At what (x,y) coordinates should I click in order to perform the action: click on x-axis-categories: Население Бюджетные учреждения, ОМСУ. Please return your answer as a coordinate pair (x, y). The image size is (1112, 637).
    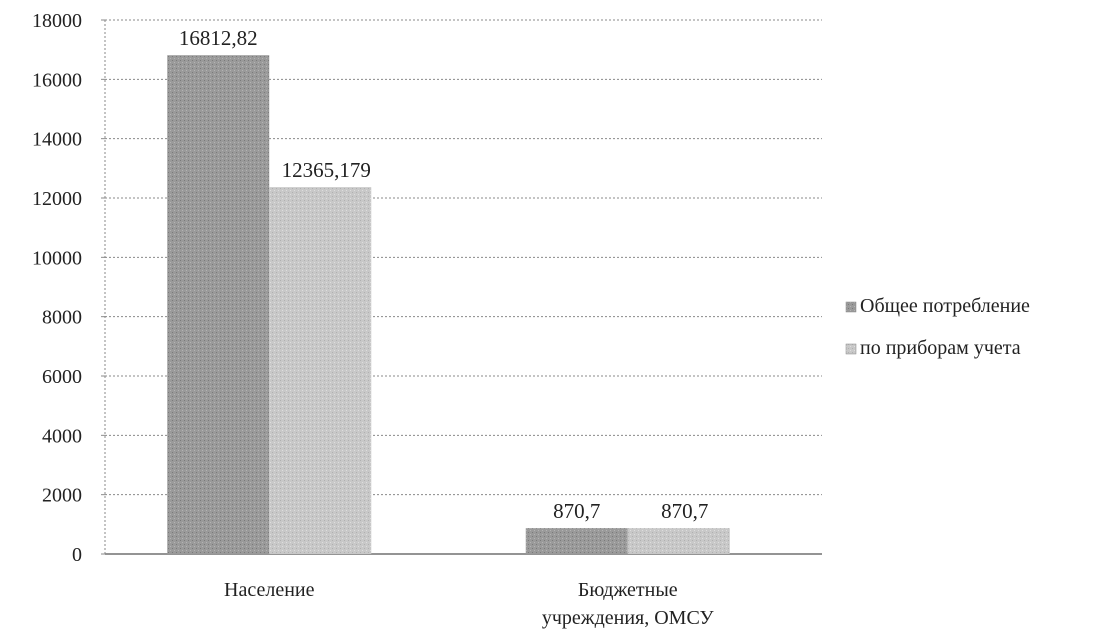
    Looking at the image, I should click on (469, 604).